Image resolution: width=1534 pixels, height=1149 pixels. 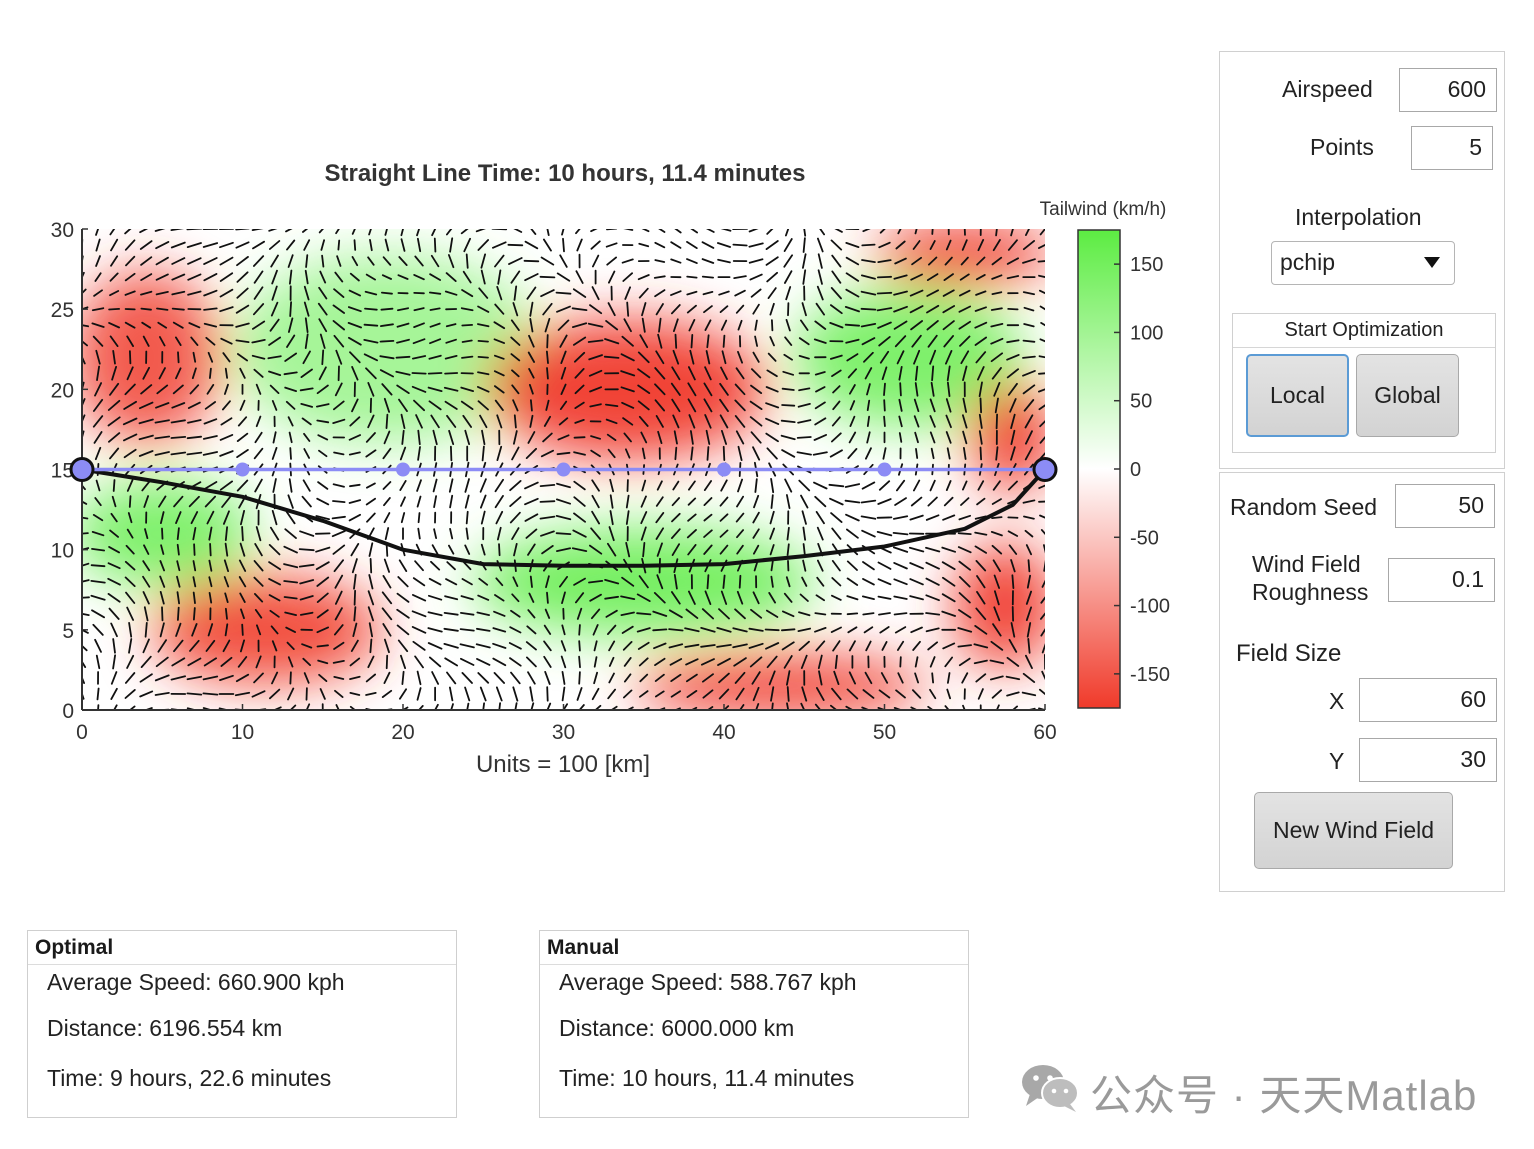 What do you see at coordinates (1150, 675) in the screenshot?
I see `colorbar-tick-label: -150` at bounding box center [1150, 675].